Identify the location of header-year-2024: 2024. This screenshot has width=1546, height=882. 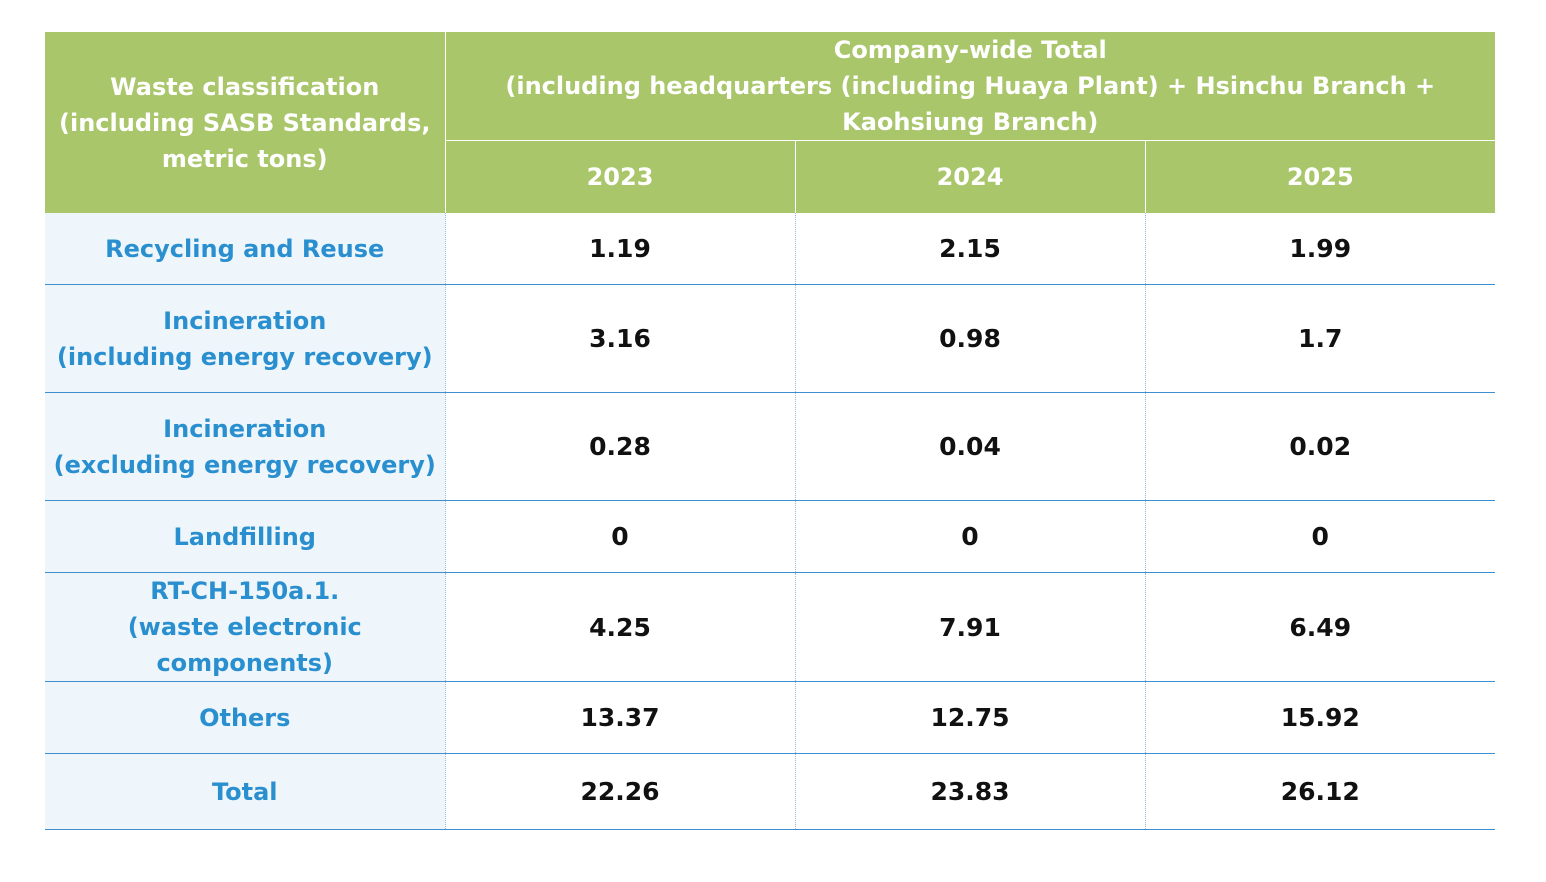
(970, 176).